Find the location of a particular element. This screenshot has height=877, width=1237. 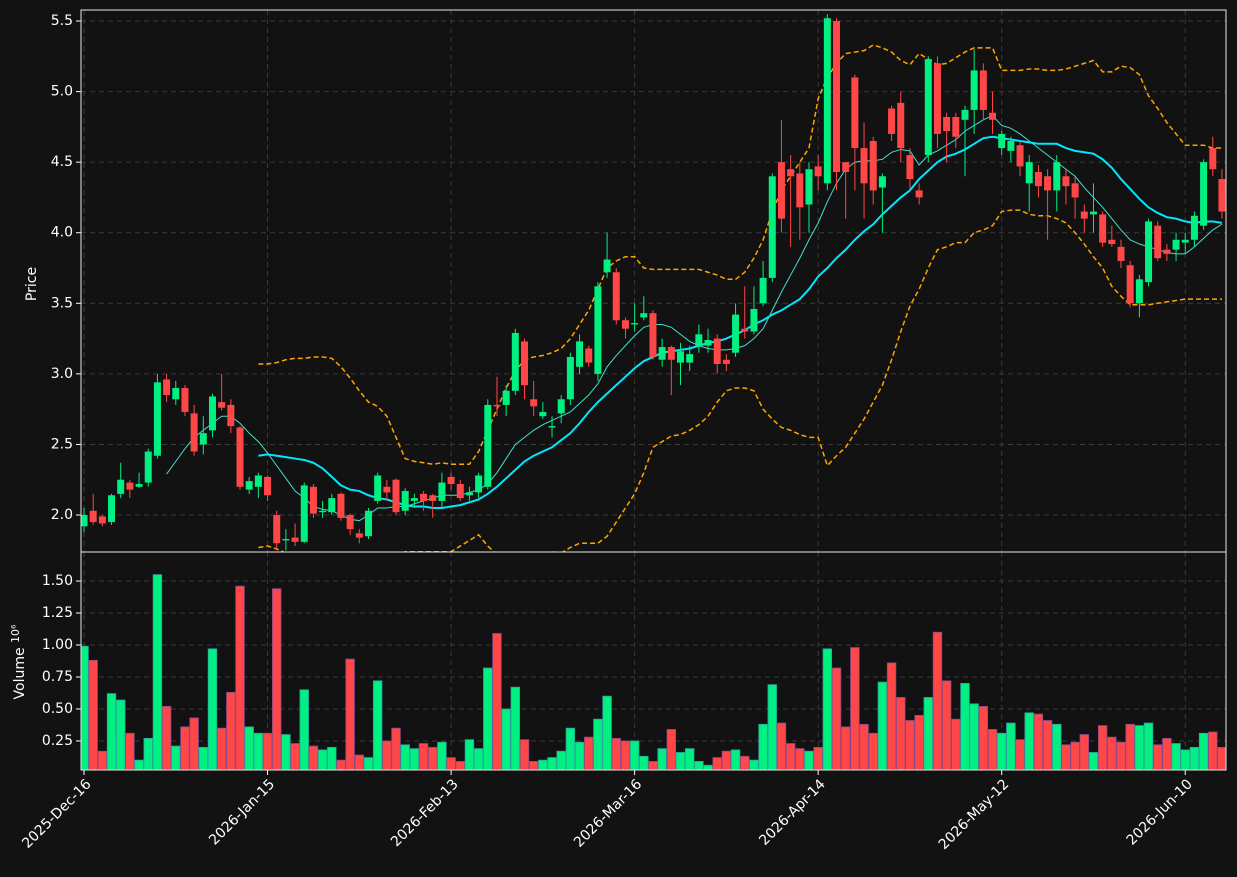

y-tick-label: 0.75 is located at coordinates (57, 677).